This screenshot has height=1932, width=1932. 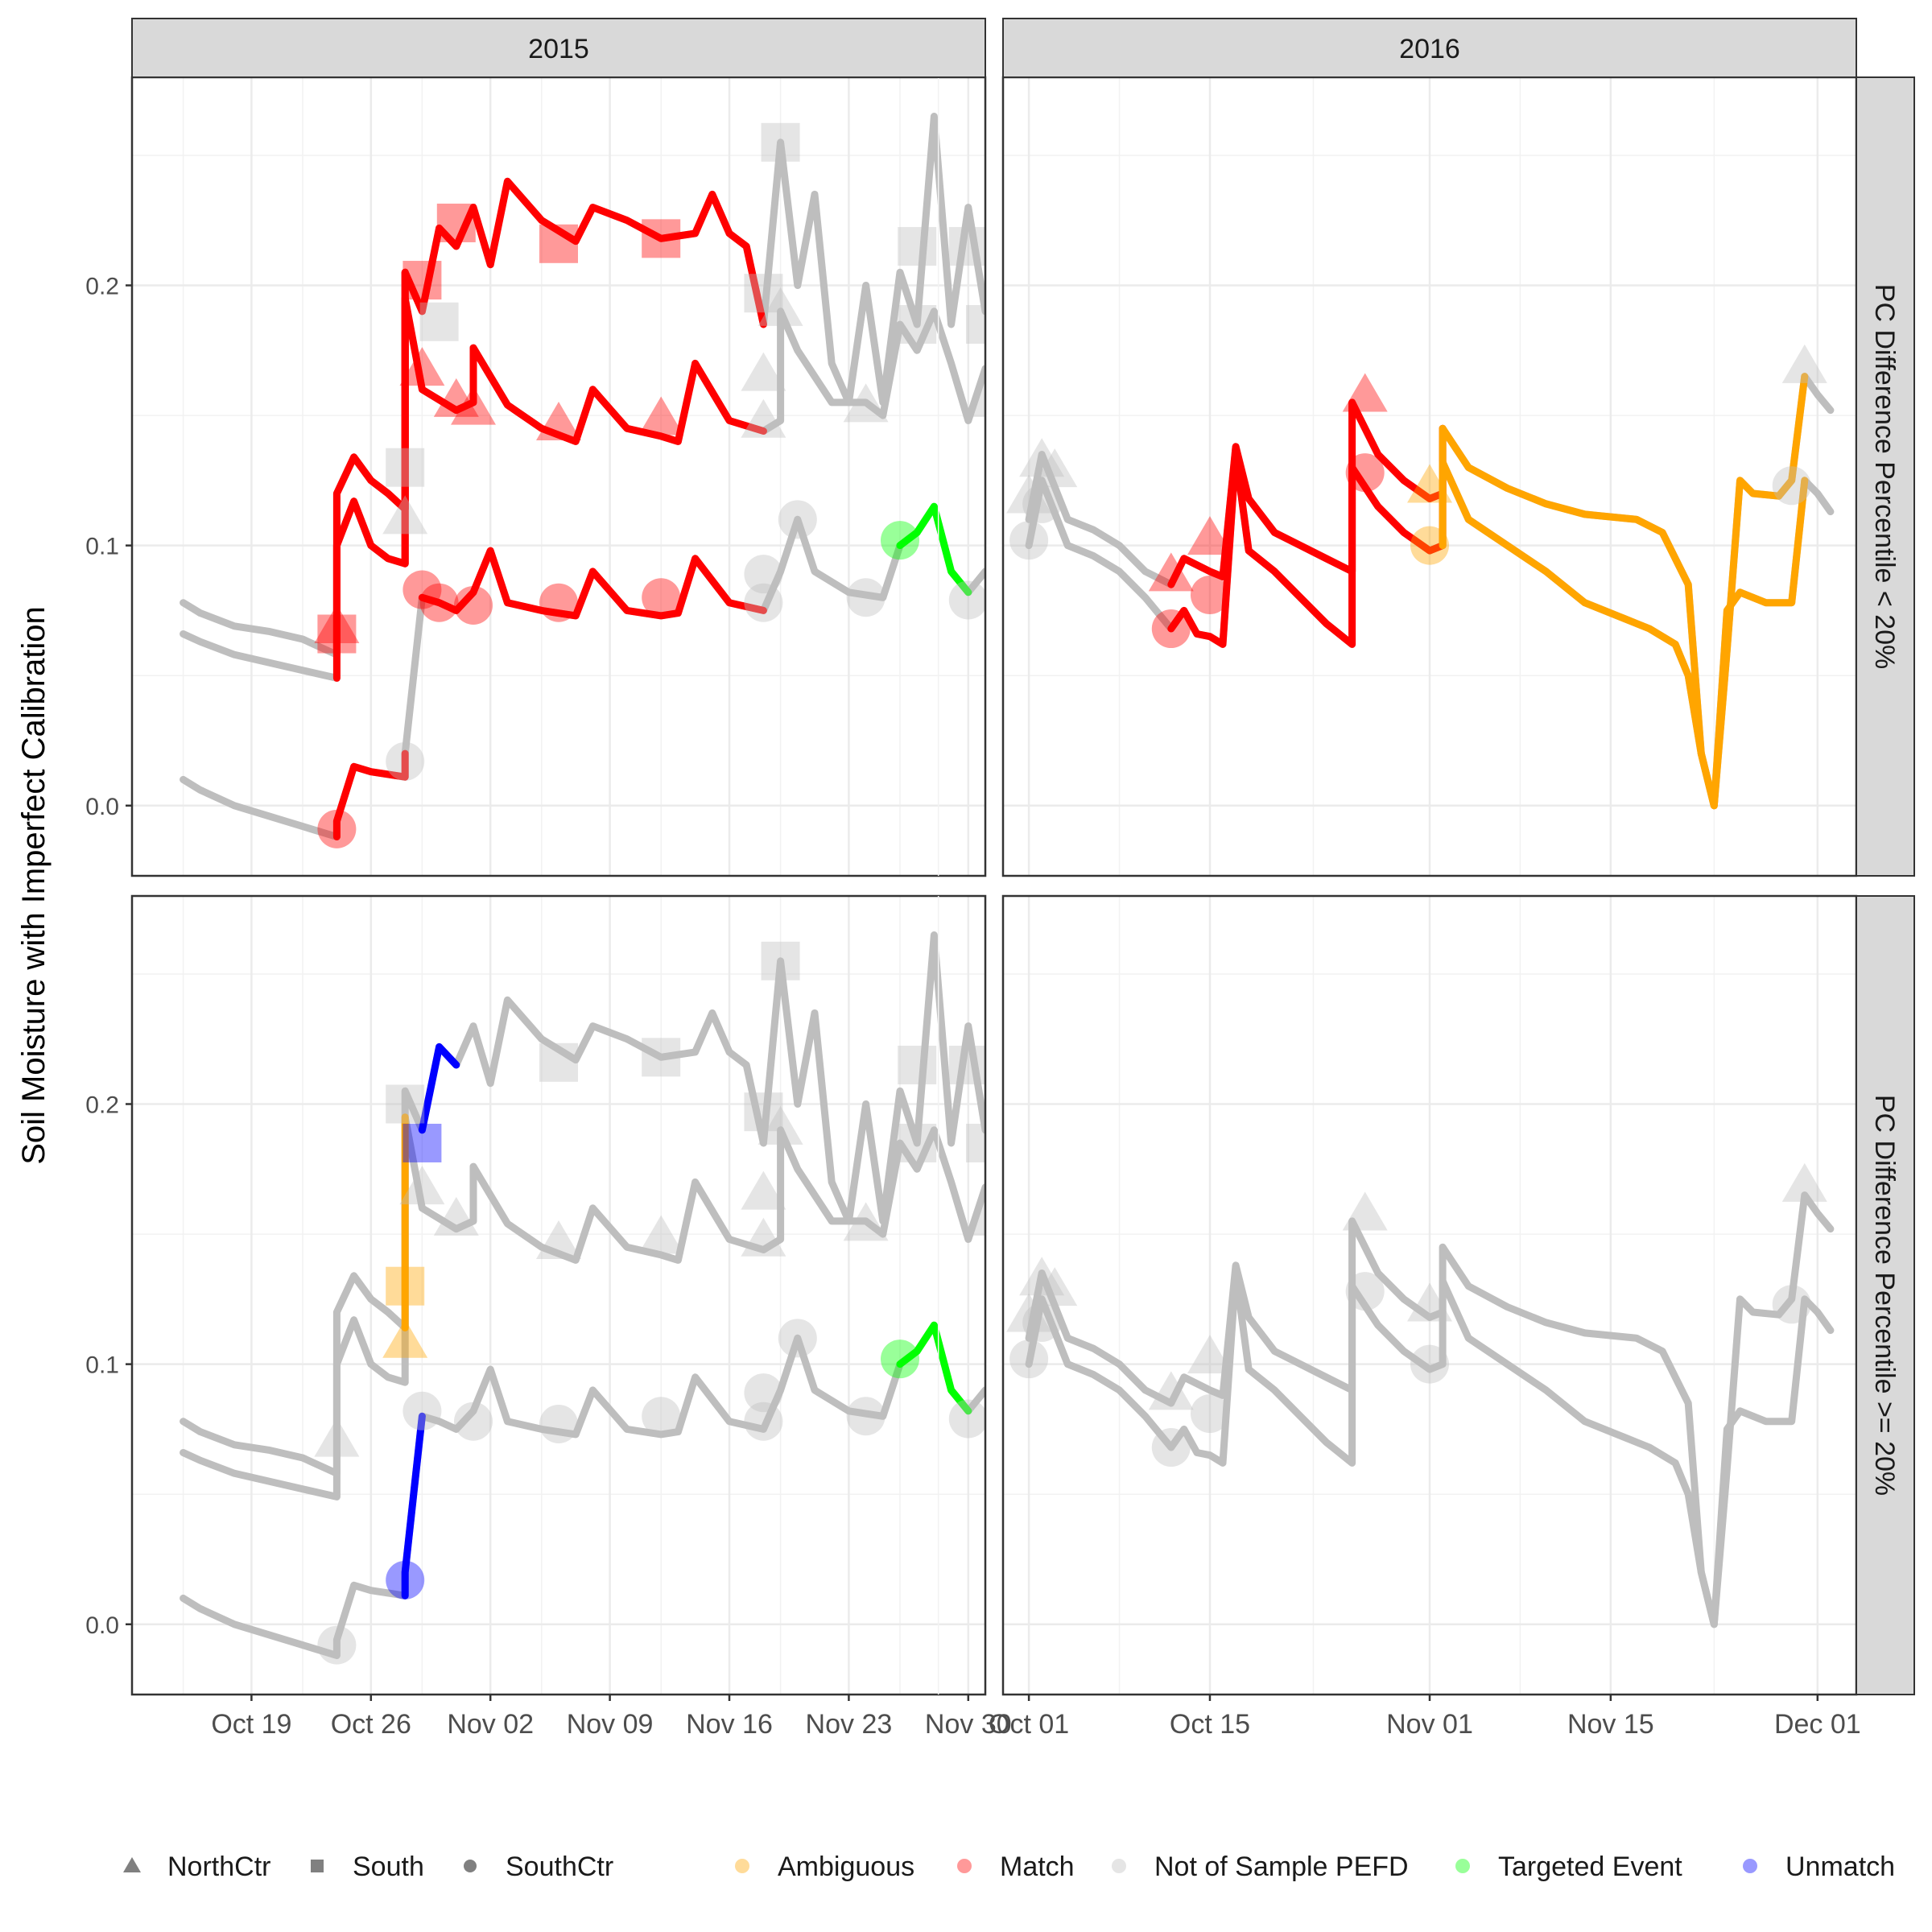 I want to click on col-strip-2015-label: 2015, so click(x=558, y=49).